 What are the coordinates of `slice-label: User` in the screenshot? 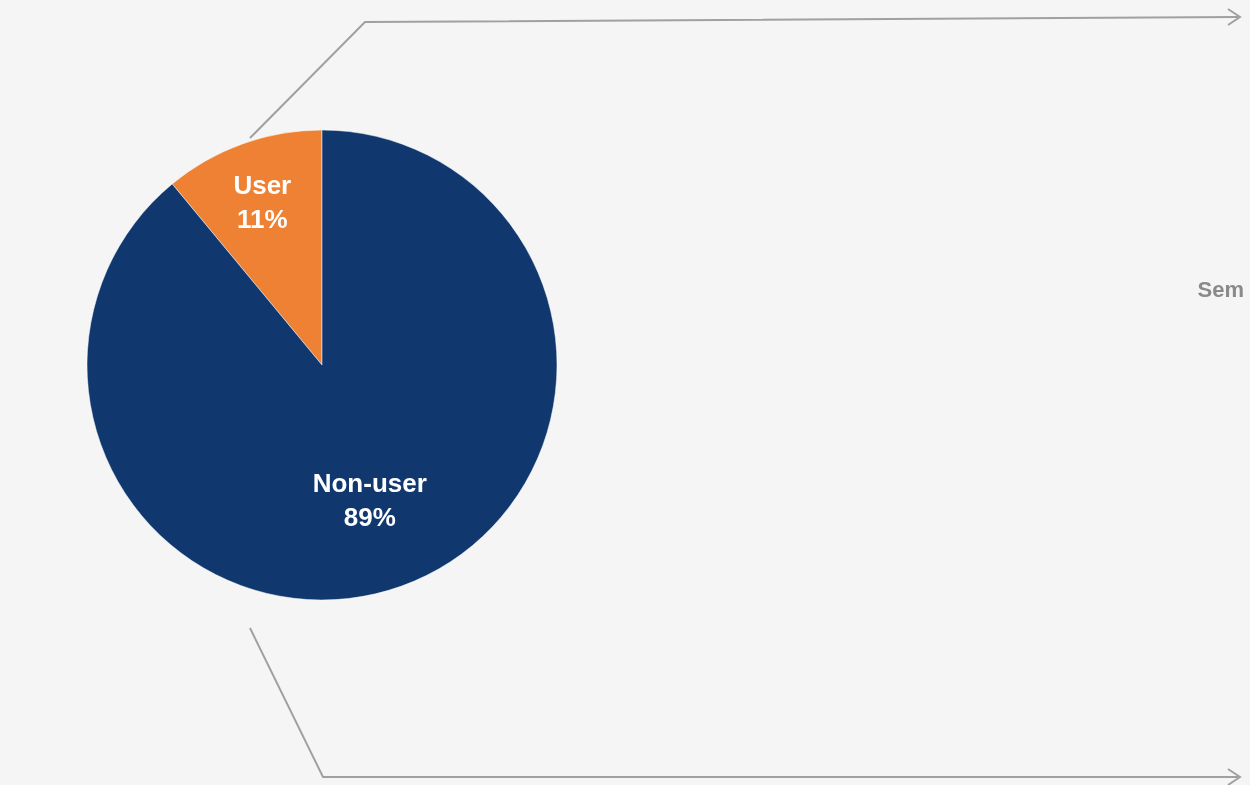 It's located at (262, 184).